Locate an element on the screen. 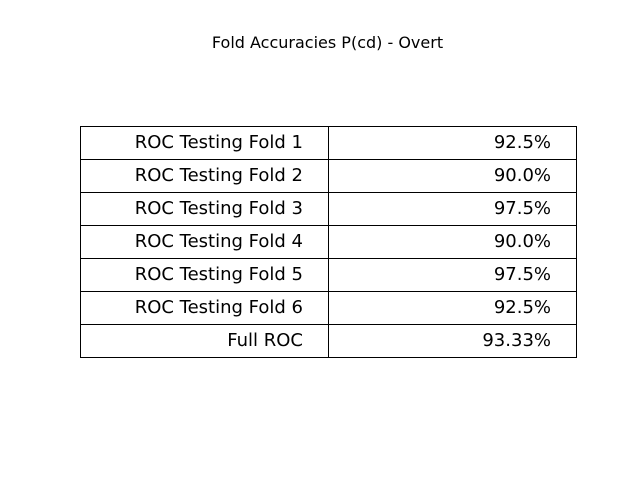 The height and width of the screenshot is (480, 640). row-label: Full ROC is located at coordinates (204, 341).